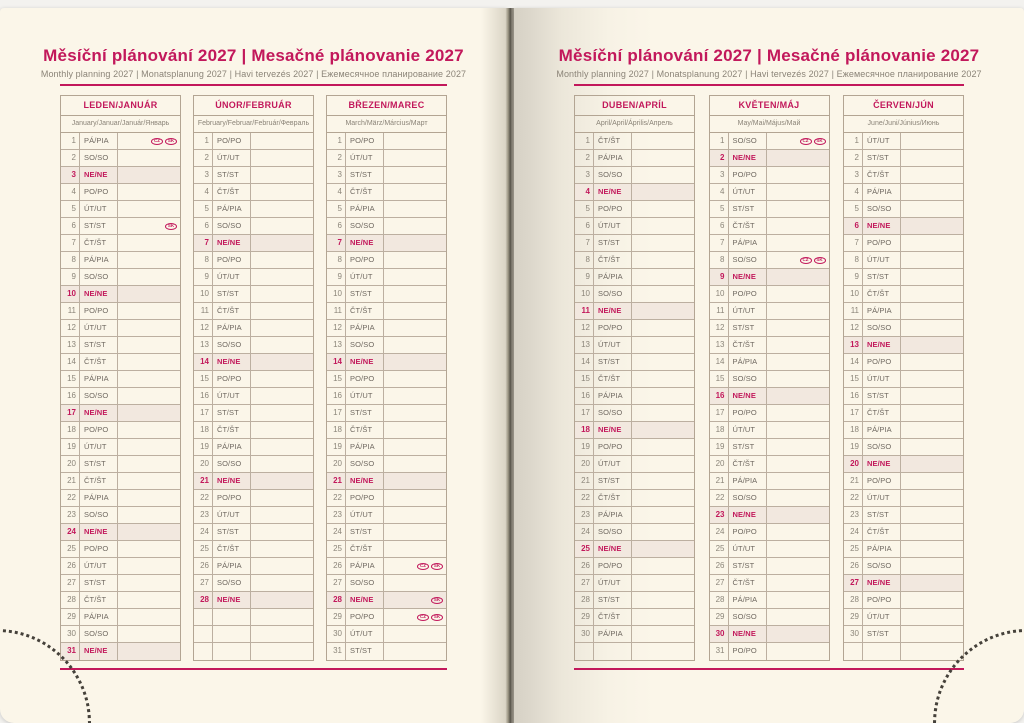 This screenshot has width=1024, height=723. I want to click on day-row: 6 ÚT/UT, so click(634, 226).